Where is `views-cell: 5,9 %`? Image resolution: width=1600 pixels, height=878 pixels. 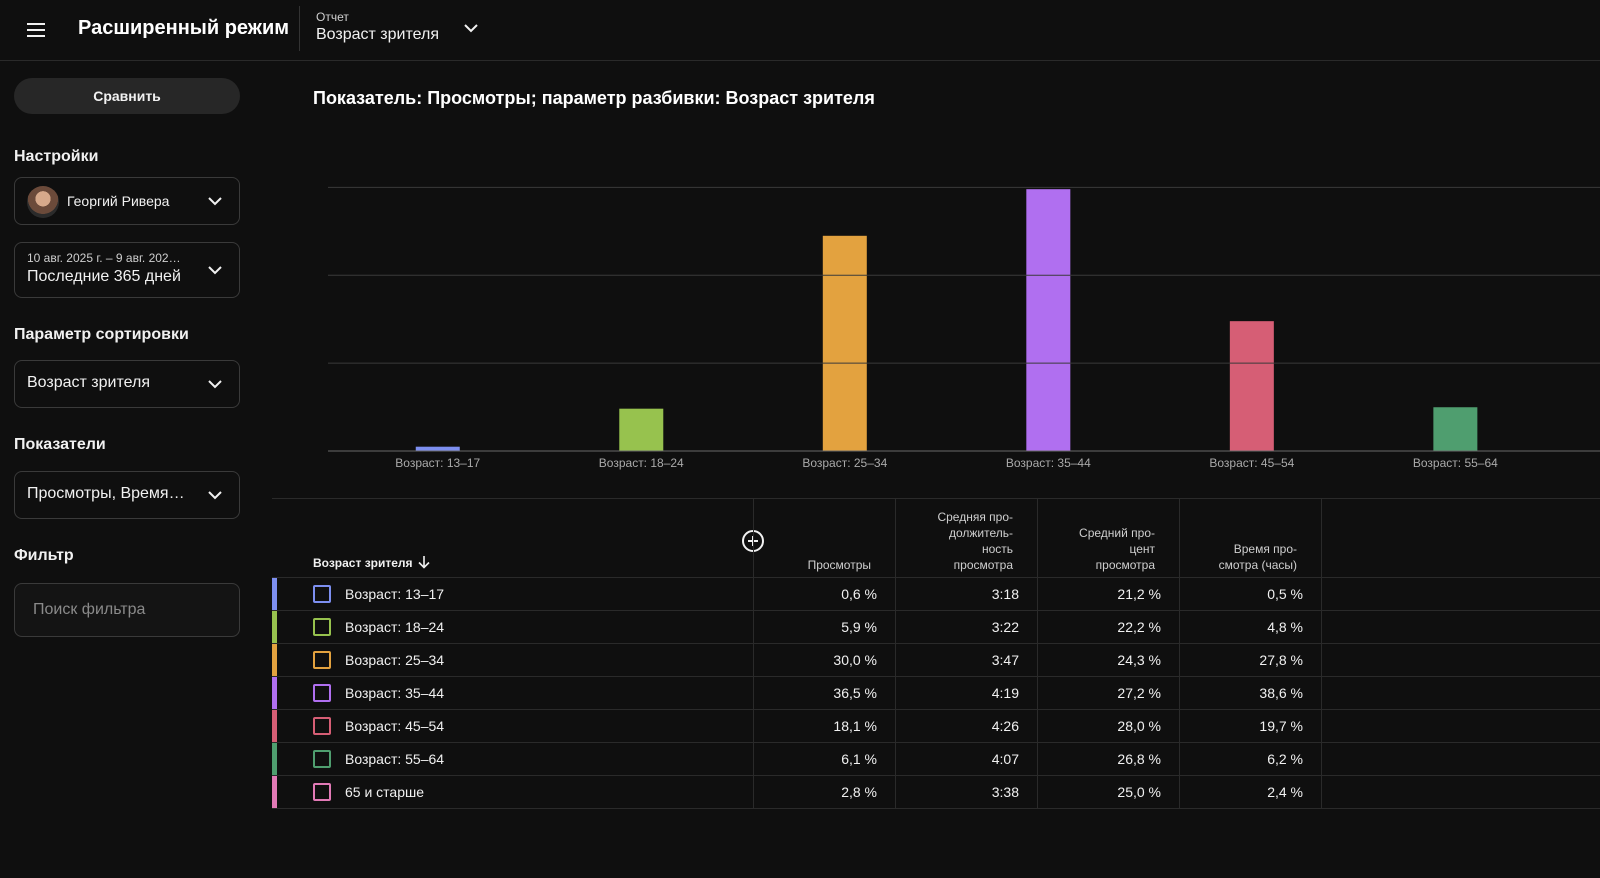 views-cell: 5,9 % is located at coordinates (859, 627).